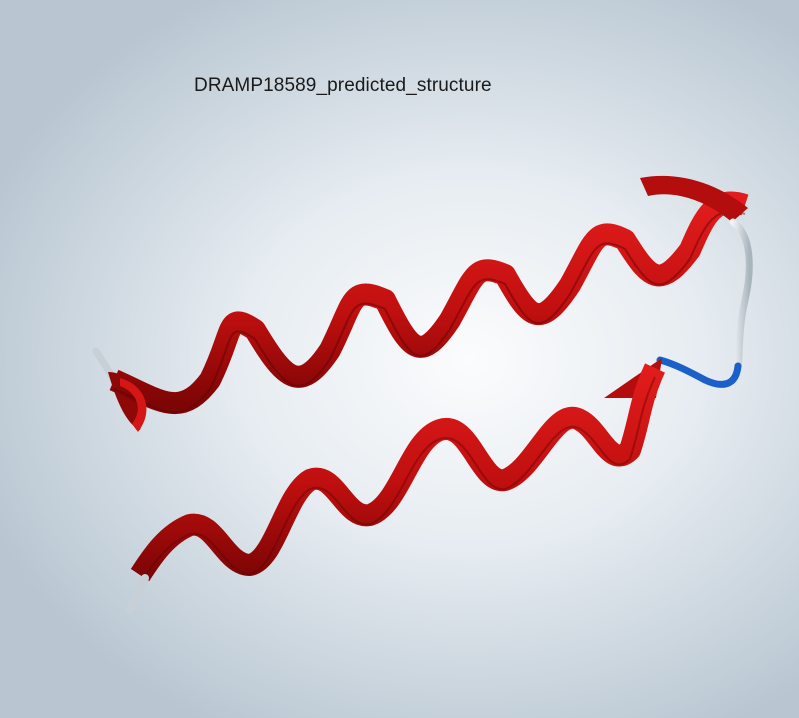 The width and height of the screenshot is (799, 718). Describe the element at coordinates (699, 372) in the screenshot. I see `loop-blue` at that location.